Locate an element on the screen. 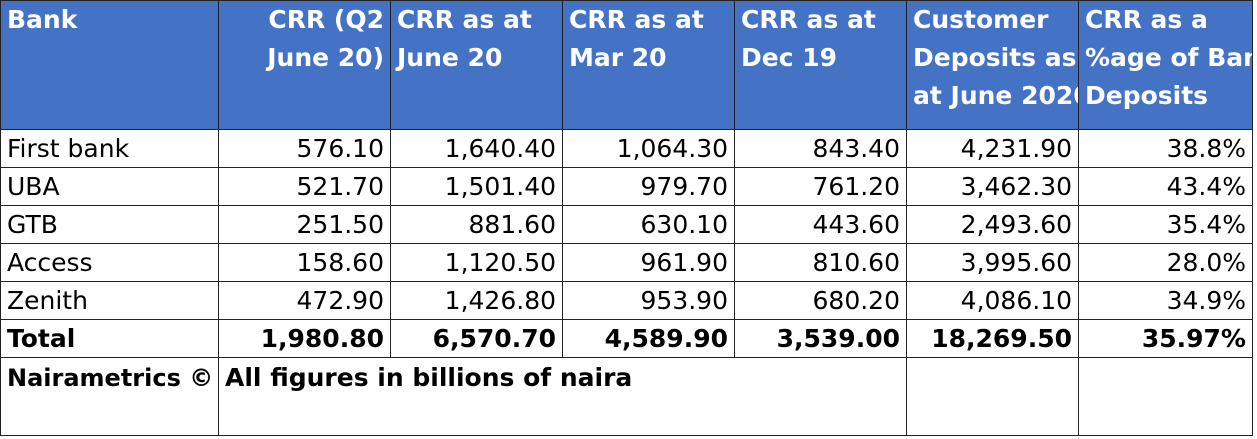 The height and width of the screenshot is (439, 1257). crr-mar-cell: 961.90 is located at coordinates (648, 262).